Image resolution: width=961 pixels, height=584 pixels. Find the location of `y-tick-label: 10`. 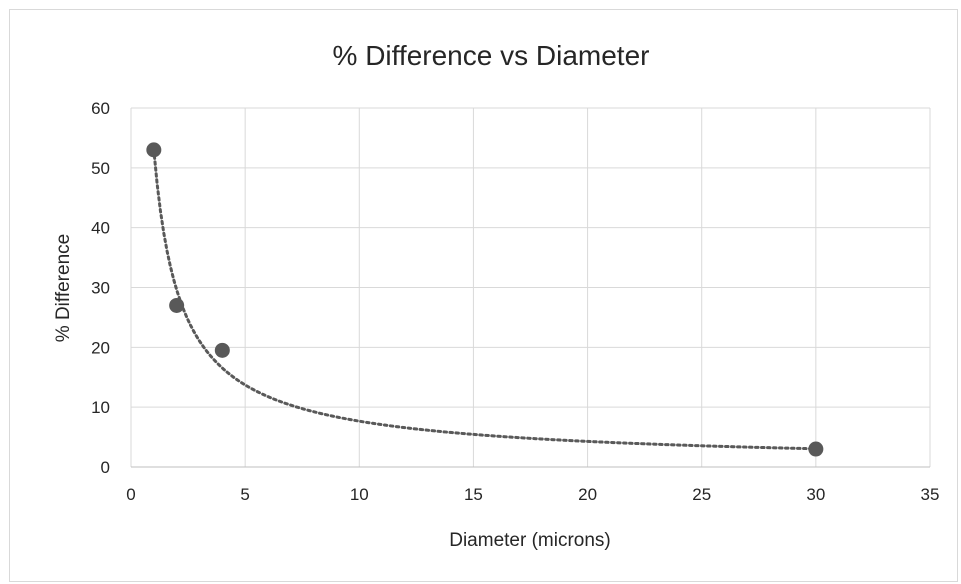

y-tick-label: 10 is located at coordinates (100, 407).